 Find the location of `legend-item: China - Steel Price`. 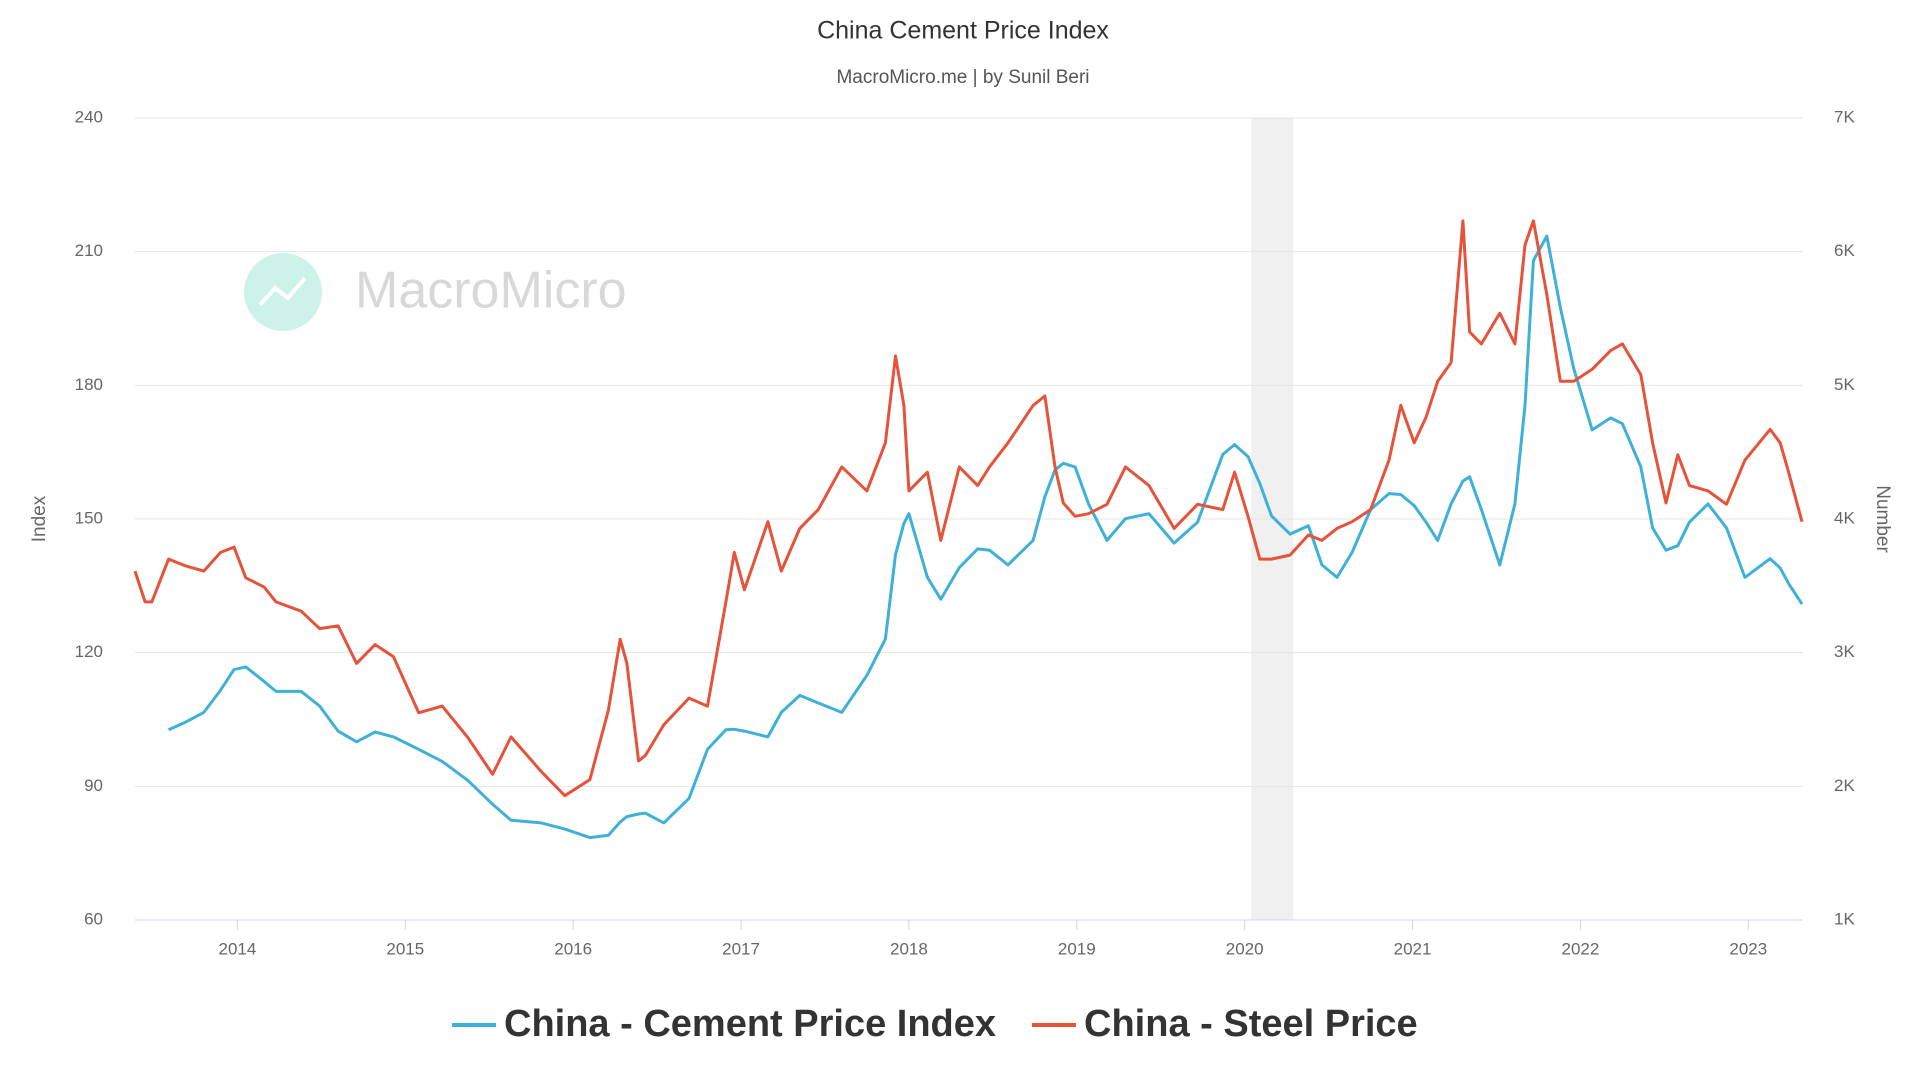

legend-item: China - Steel Price is located at coordinates (1225, 1024).